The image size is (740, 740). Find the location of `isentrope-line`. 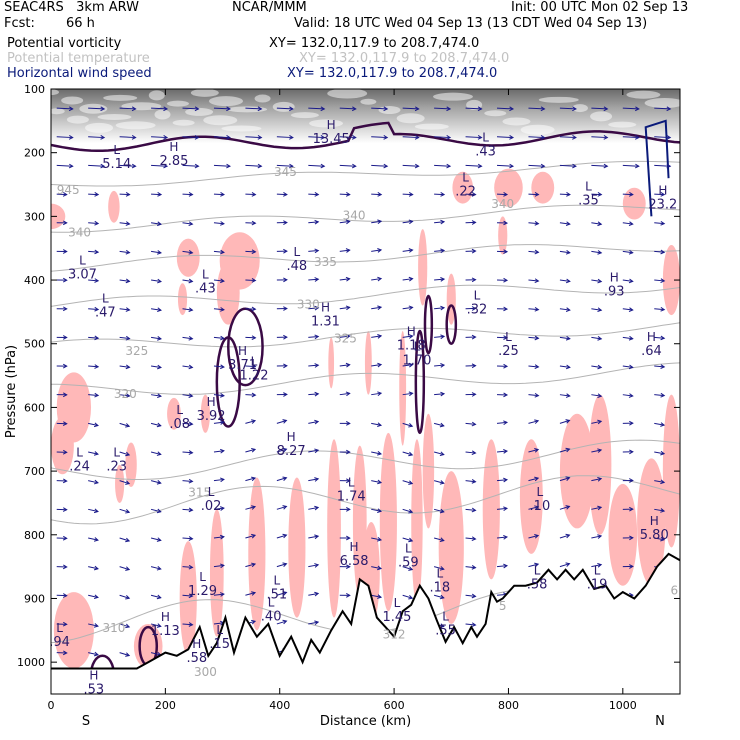

isentrope-line is located at coordinates (365, 295).